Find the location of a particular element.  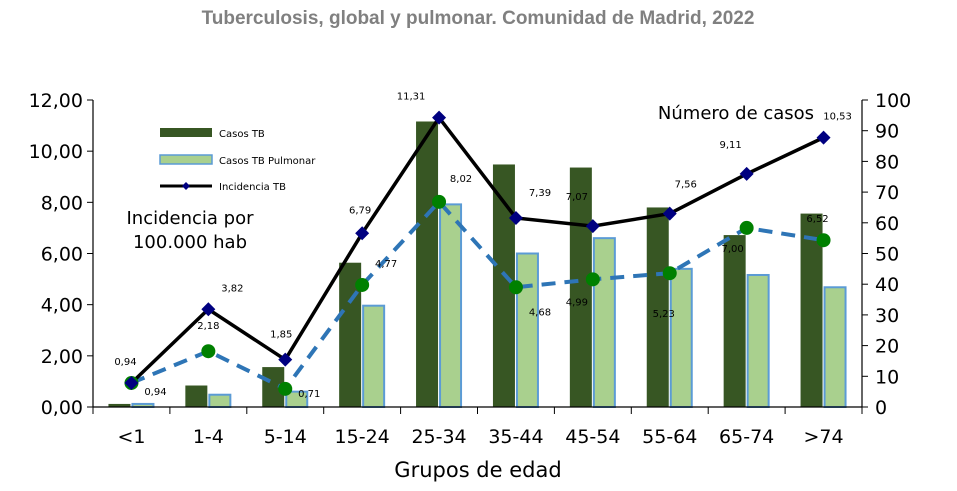

data-label-incidencia-tb: 10,53 is located at coordinates (837, 117).